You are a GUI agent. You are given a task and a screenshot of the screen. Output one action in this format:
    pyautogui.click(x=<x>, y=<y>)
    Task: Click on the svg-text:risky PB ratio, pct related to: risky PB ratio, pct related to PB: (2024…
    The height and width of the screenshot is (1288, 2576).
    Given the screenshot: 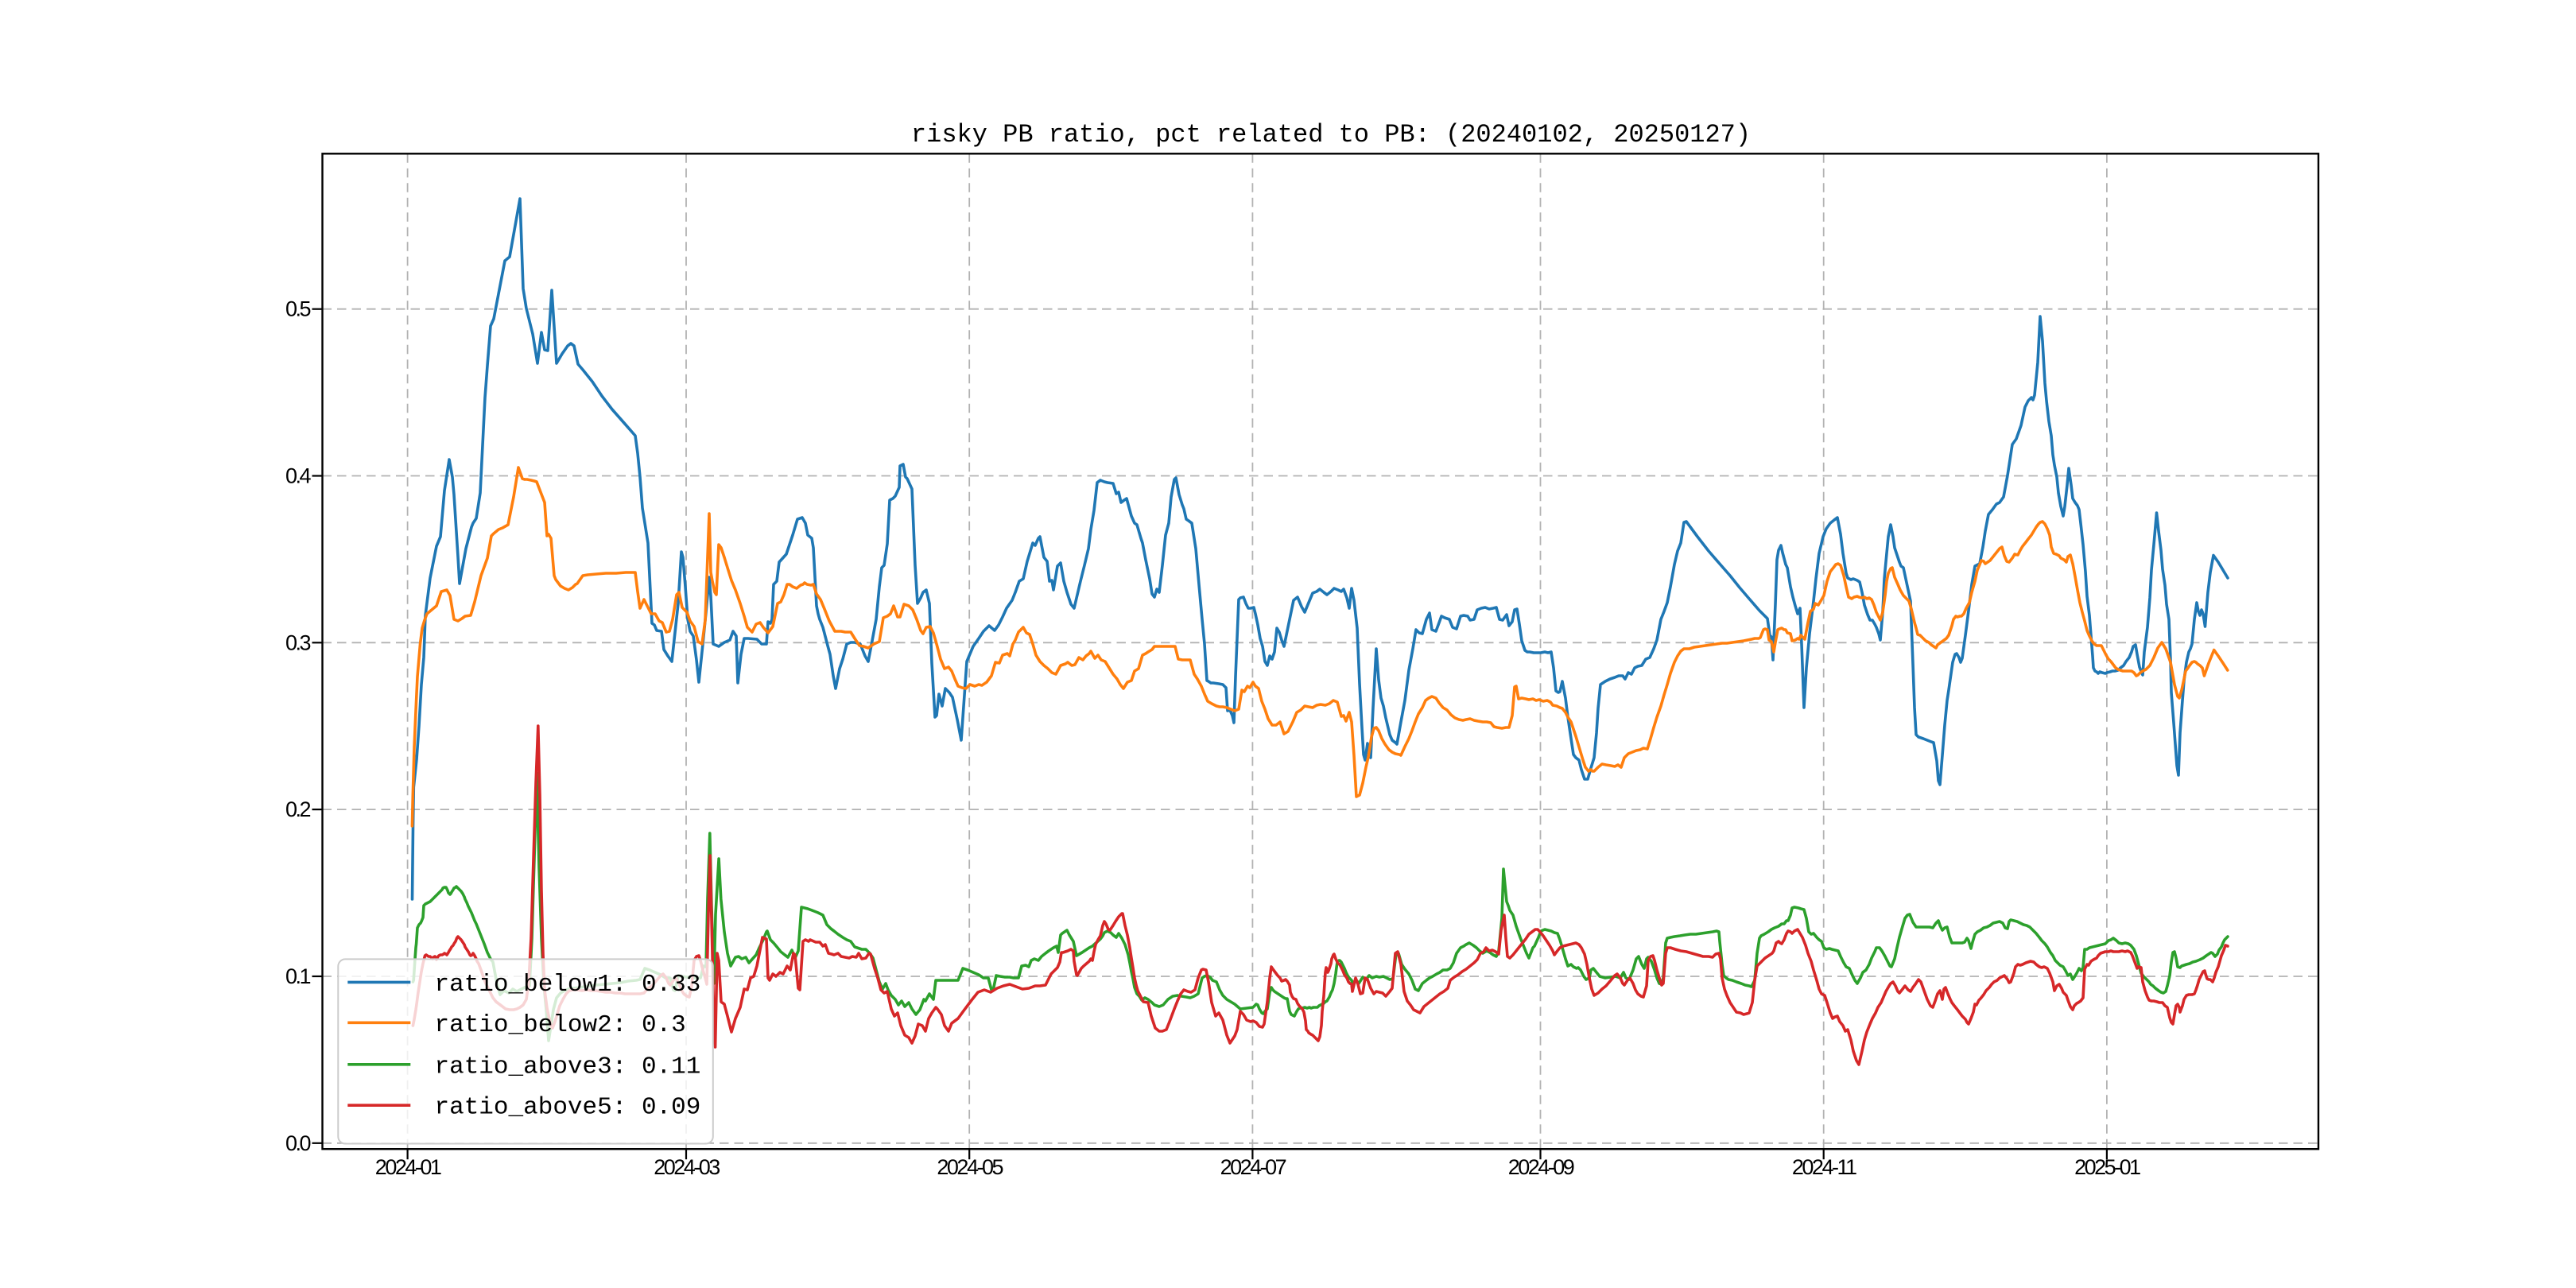 What is the action you would take?
    pyautogui.click(x=1331, y=135)
    